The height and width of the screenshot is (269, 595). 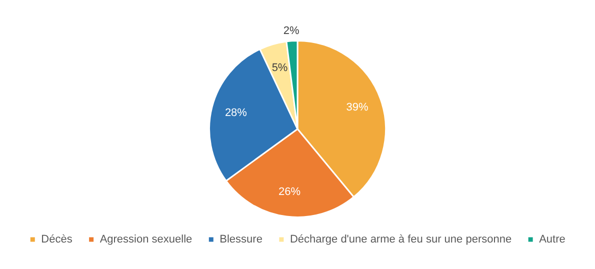 I want to click on data-label: 26%, so click(x=289, y=192).